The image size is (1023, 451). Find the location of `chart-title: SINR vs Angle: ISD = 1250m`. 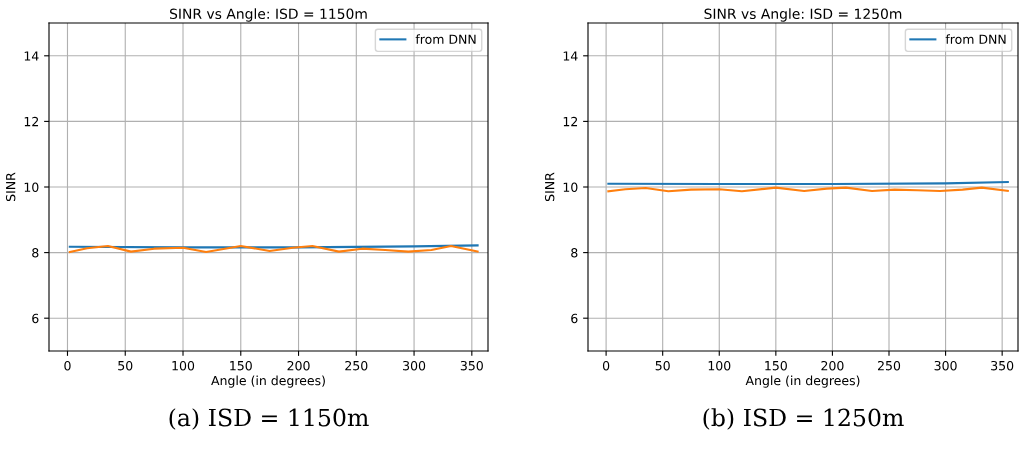

chart-title: SINR vs Angle: ISD = 1250m is located at coordinates (803, 15).